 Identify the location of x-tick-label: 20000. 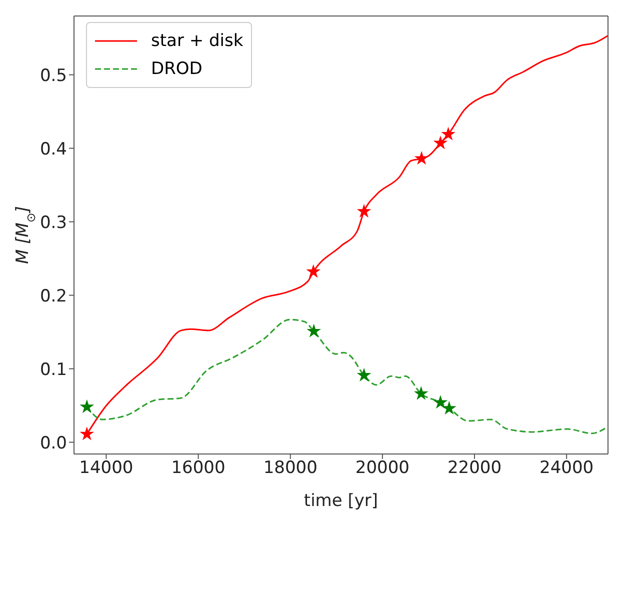
(382, 468).